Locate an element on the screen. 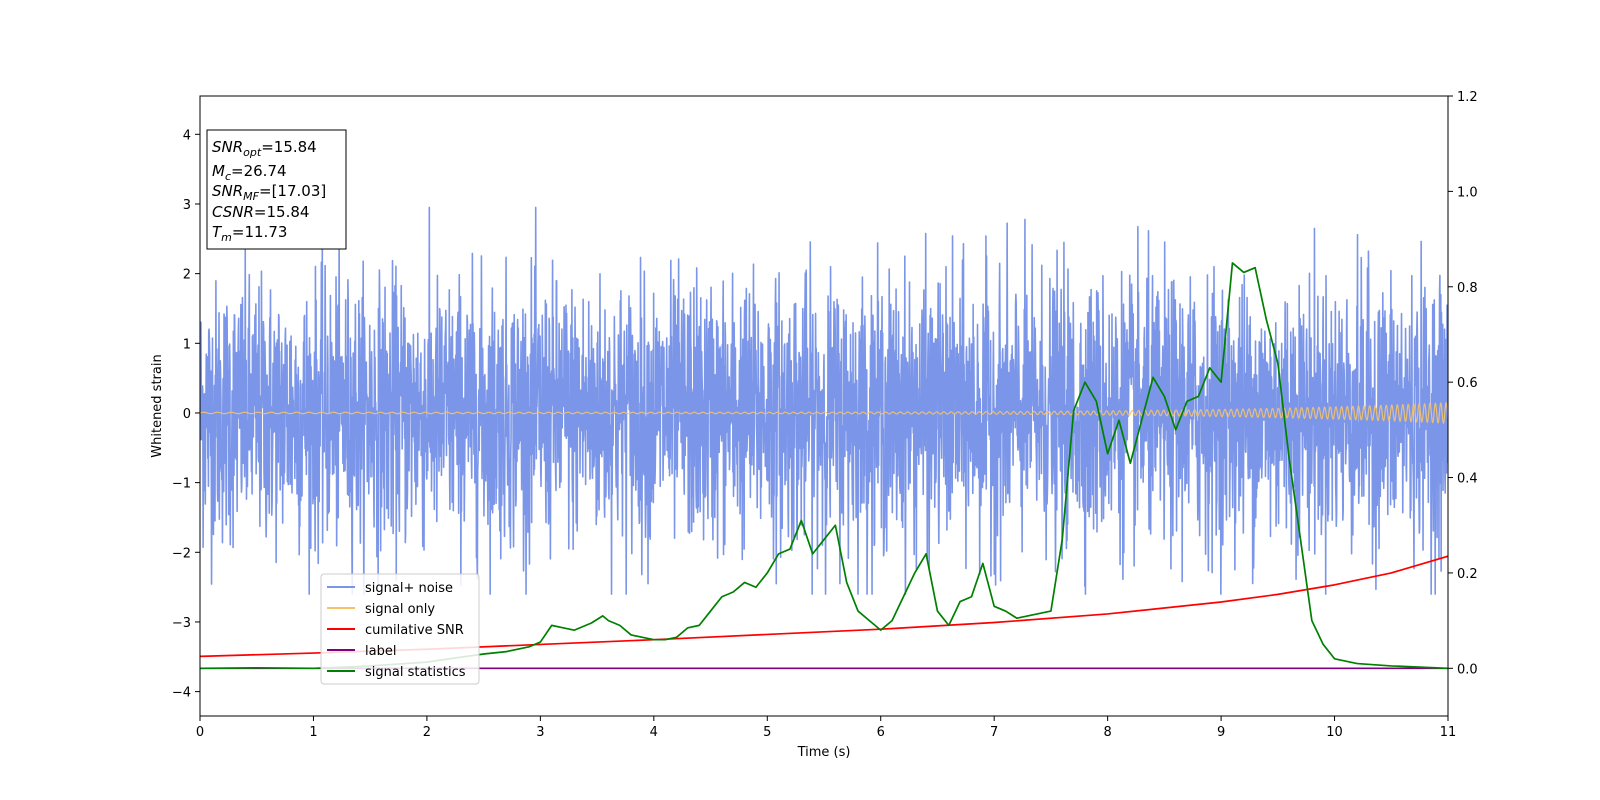  y-tick-label: −4 is located at coordinates (181, 693).